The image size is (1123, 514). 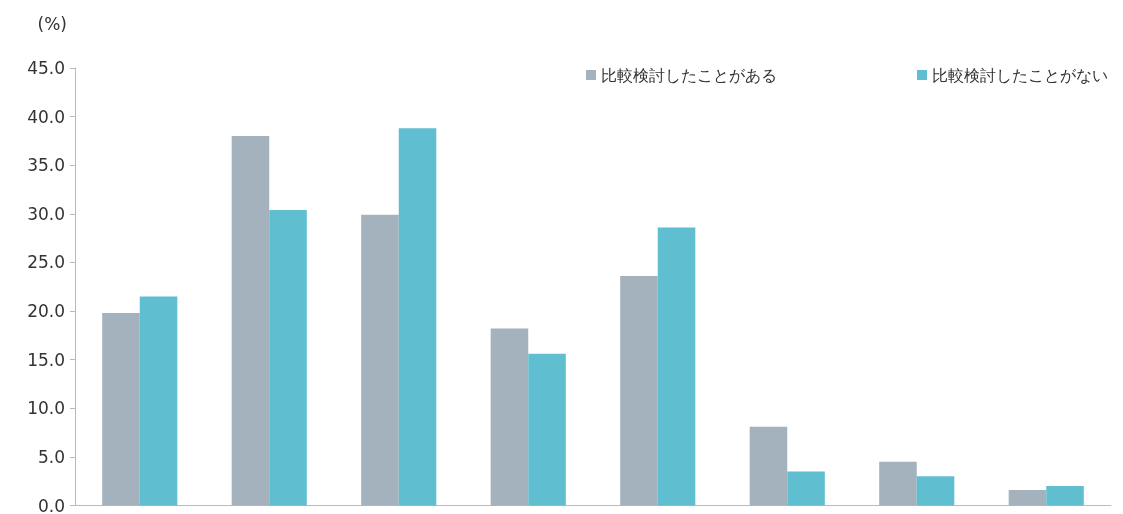 I want to click on y-axis-title: (%), so click(x=52, y=23).